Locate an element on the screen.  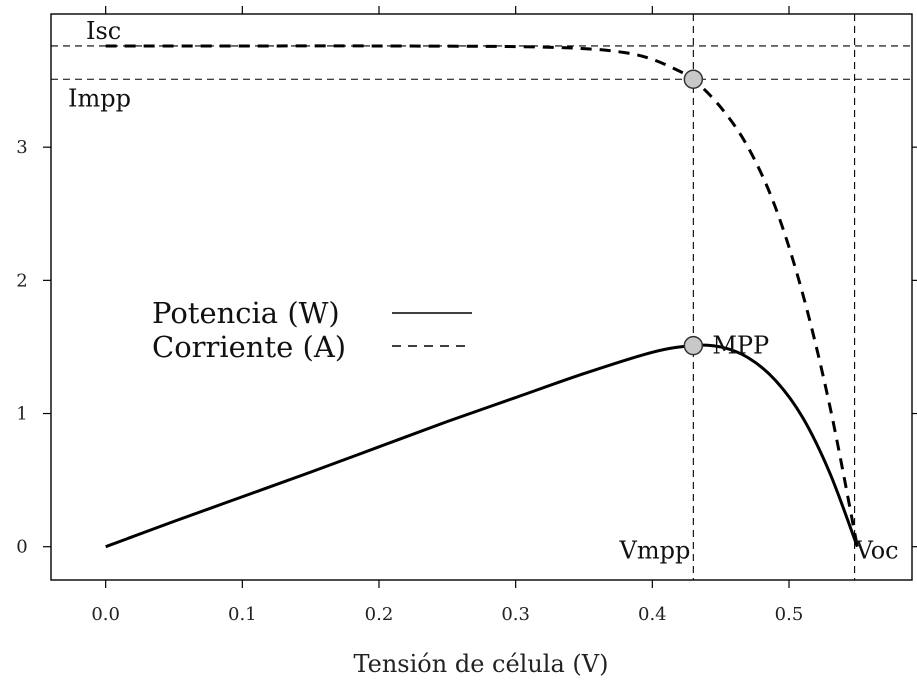
x-tick-label: 0.2 is located at coordinates (379, 614).